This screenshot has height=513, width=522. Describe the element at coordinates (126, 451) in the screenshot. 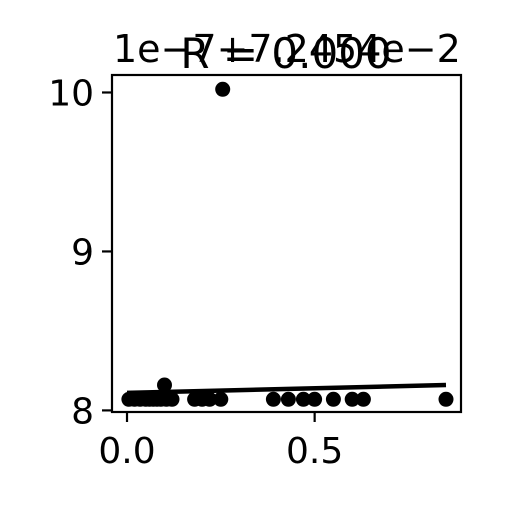

I see `x-tick-label: 0.0` at that location.